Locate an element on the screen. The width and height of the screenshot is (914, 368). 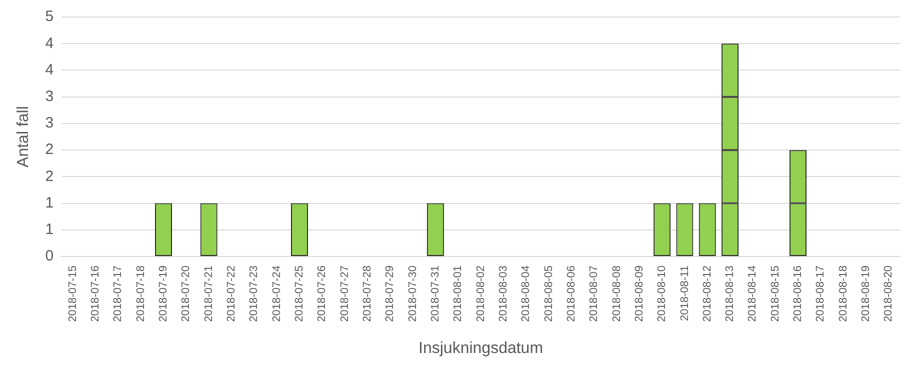
x-tick-label: 2018-07-19 is located at coordinates (164, 294).